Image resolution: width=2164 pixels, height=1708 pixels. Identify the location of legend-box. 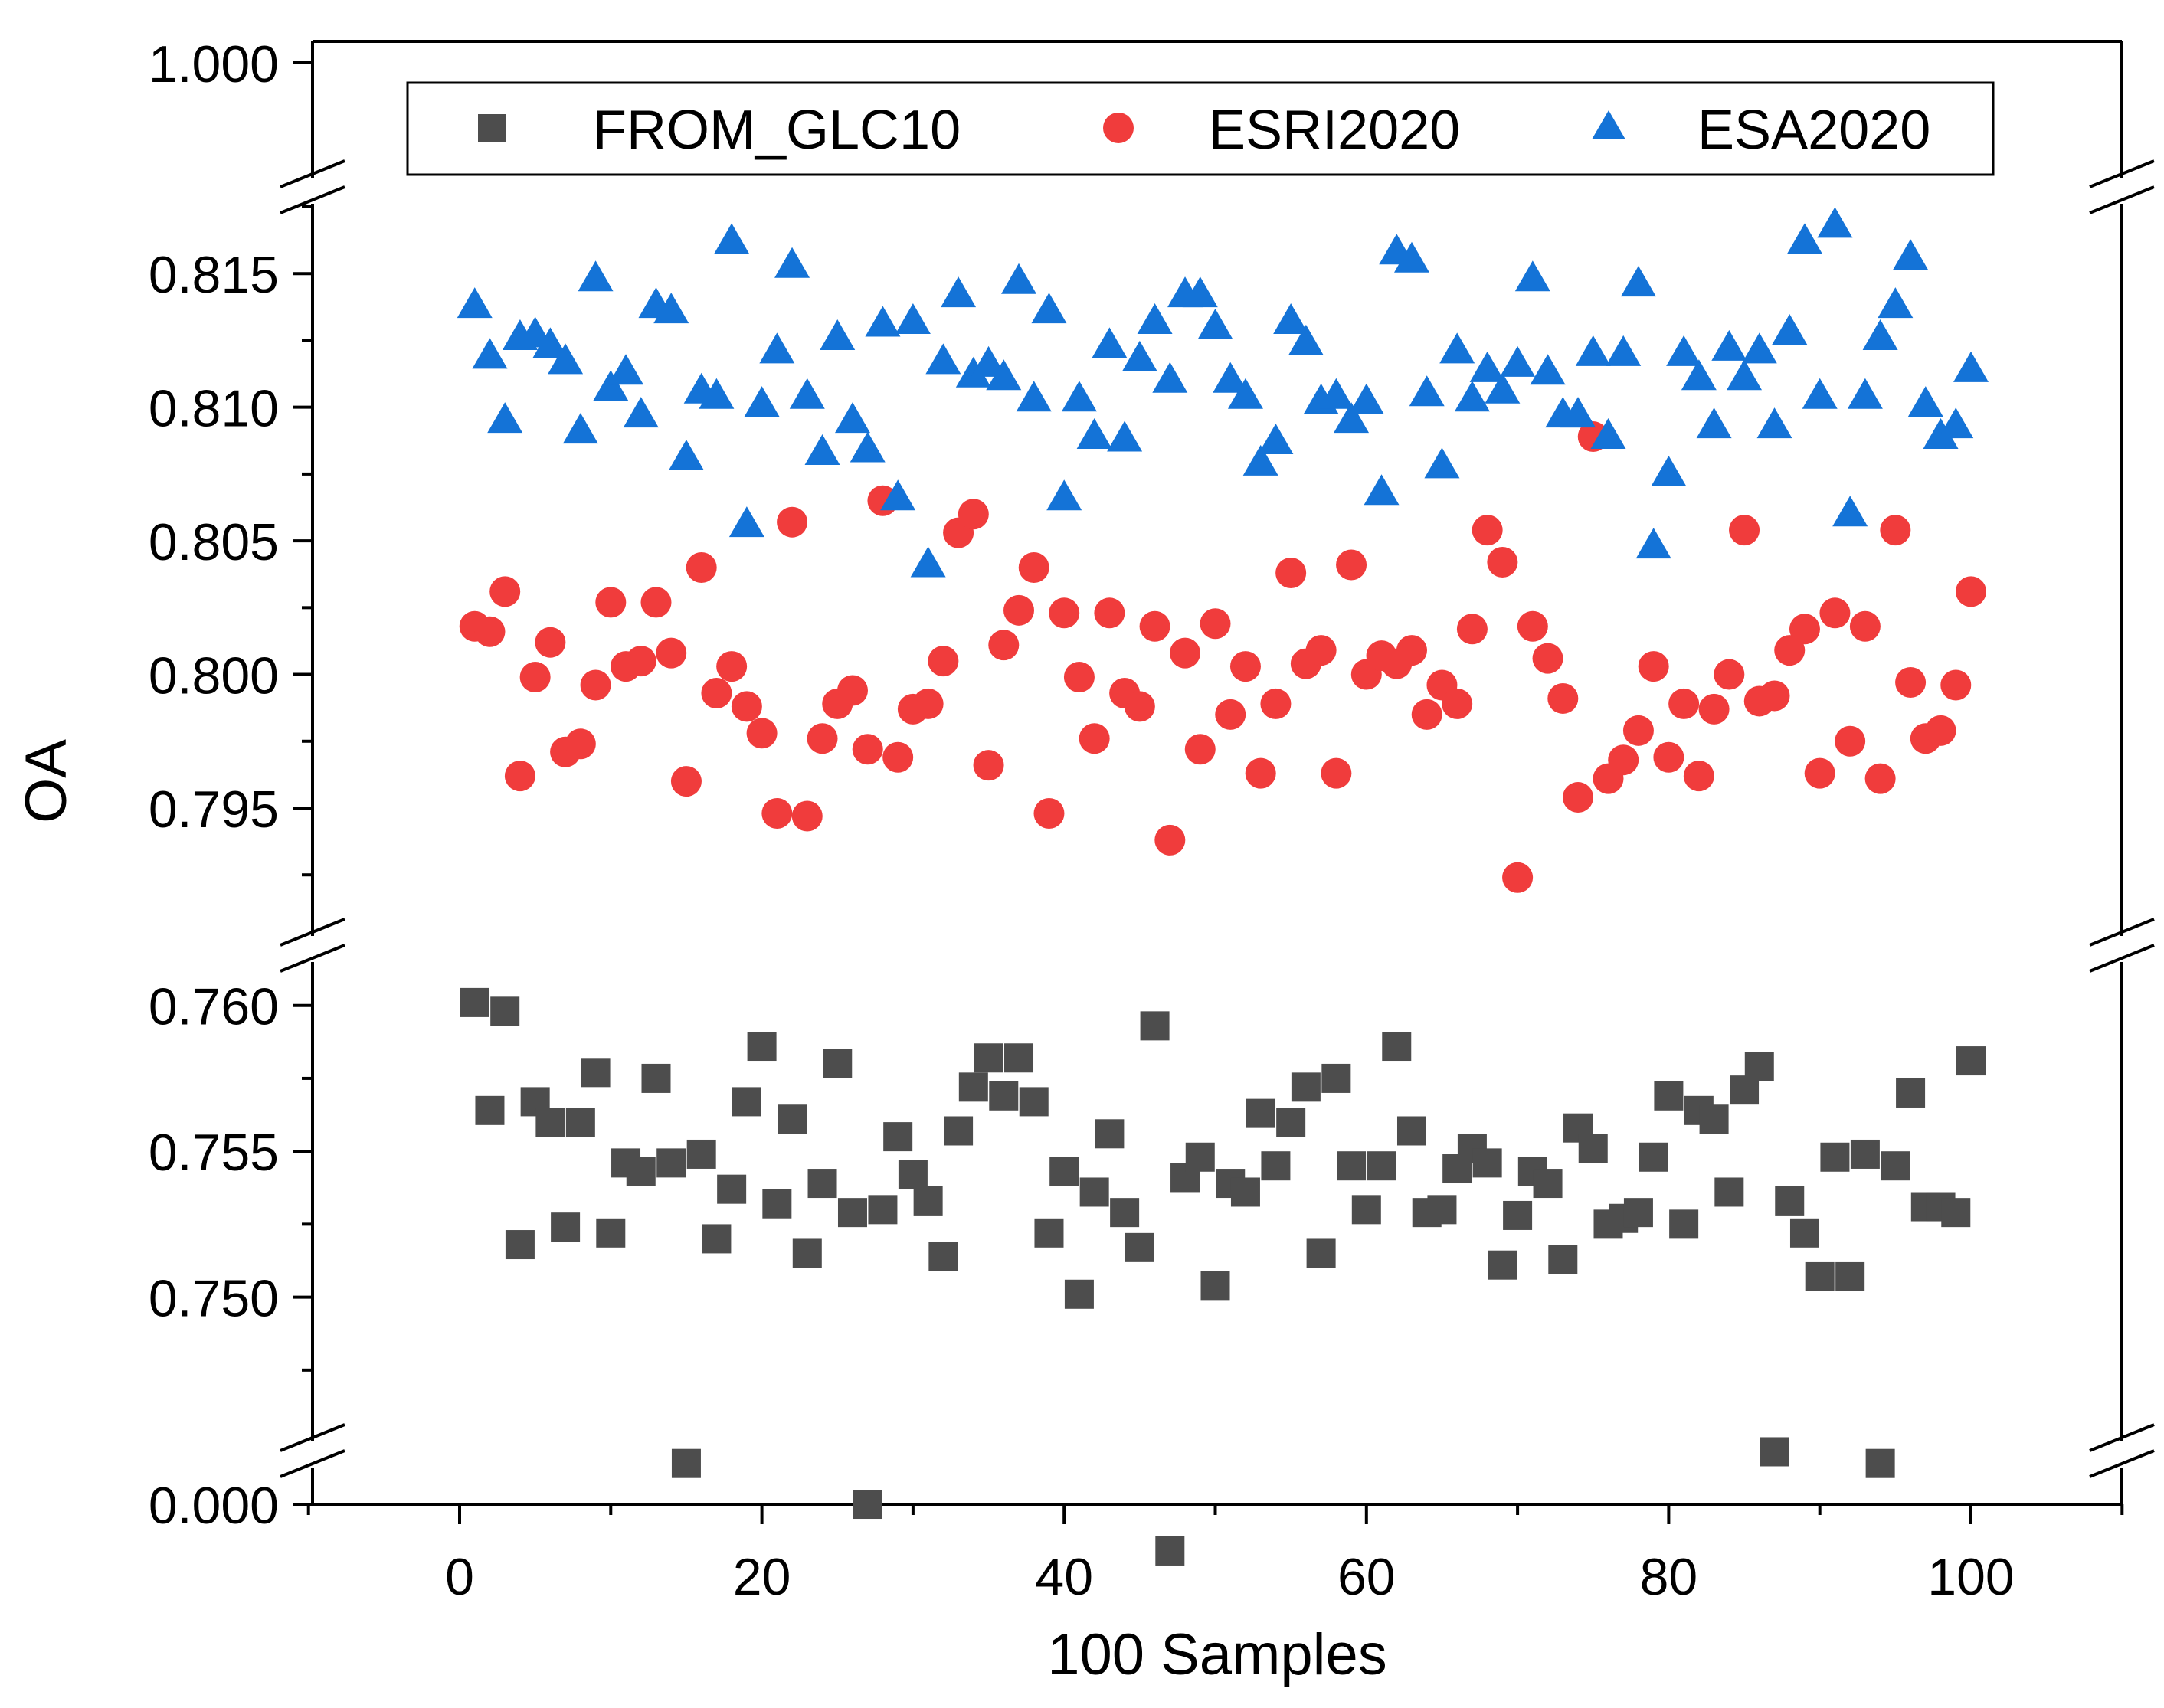
(1200, 128).